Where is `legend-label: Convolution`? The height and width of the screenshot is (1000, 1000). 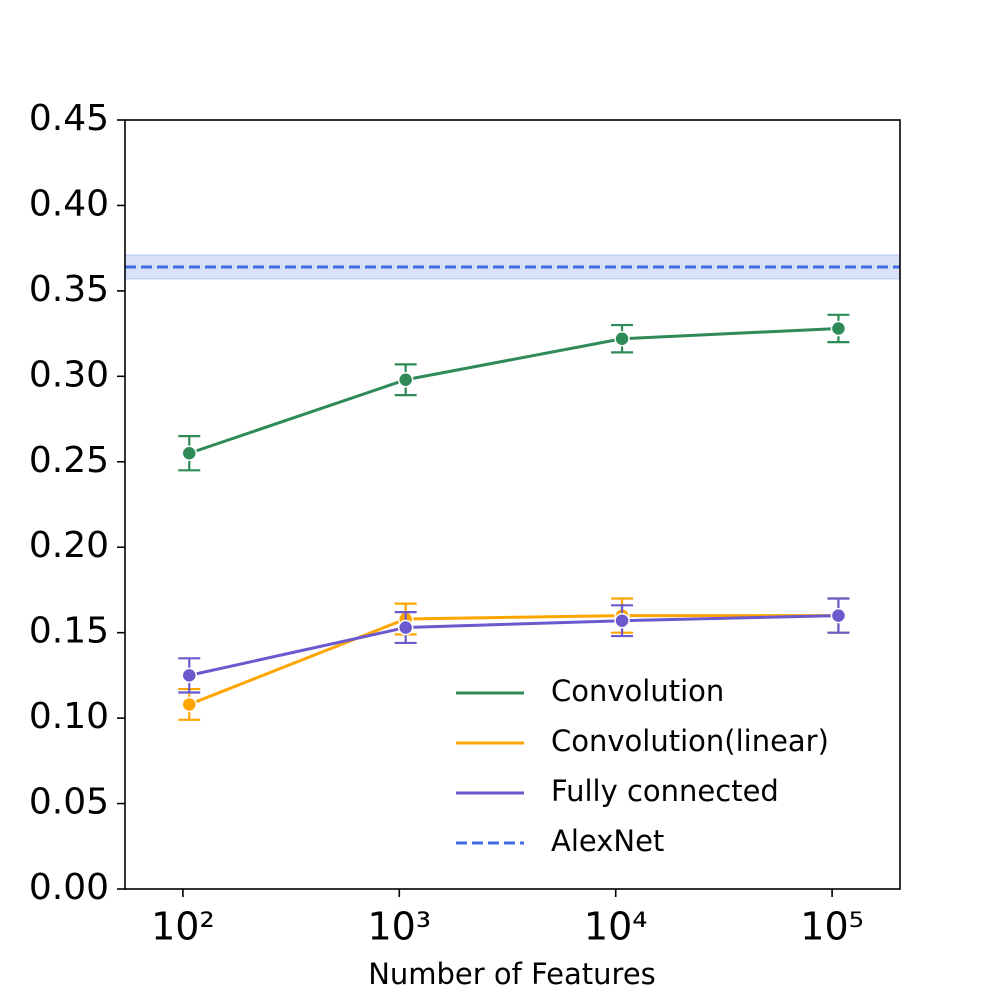 legend-label: Convolution is located at coordinates (637, 691).